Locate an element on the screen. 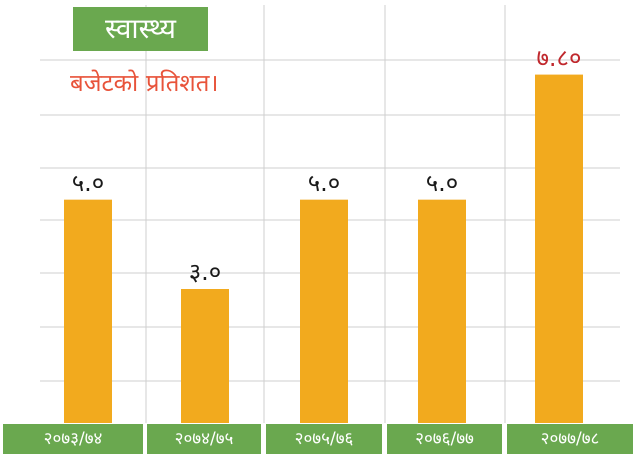 The image size is (640, 460). value-label-2: ३.० is located at coordinates (205, 272).